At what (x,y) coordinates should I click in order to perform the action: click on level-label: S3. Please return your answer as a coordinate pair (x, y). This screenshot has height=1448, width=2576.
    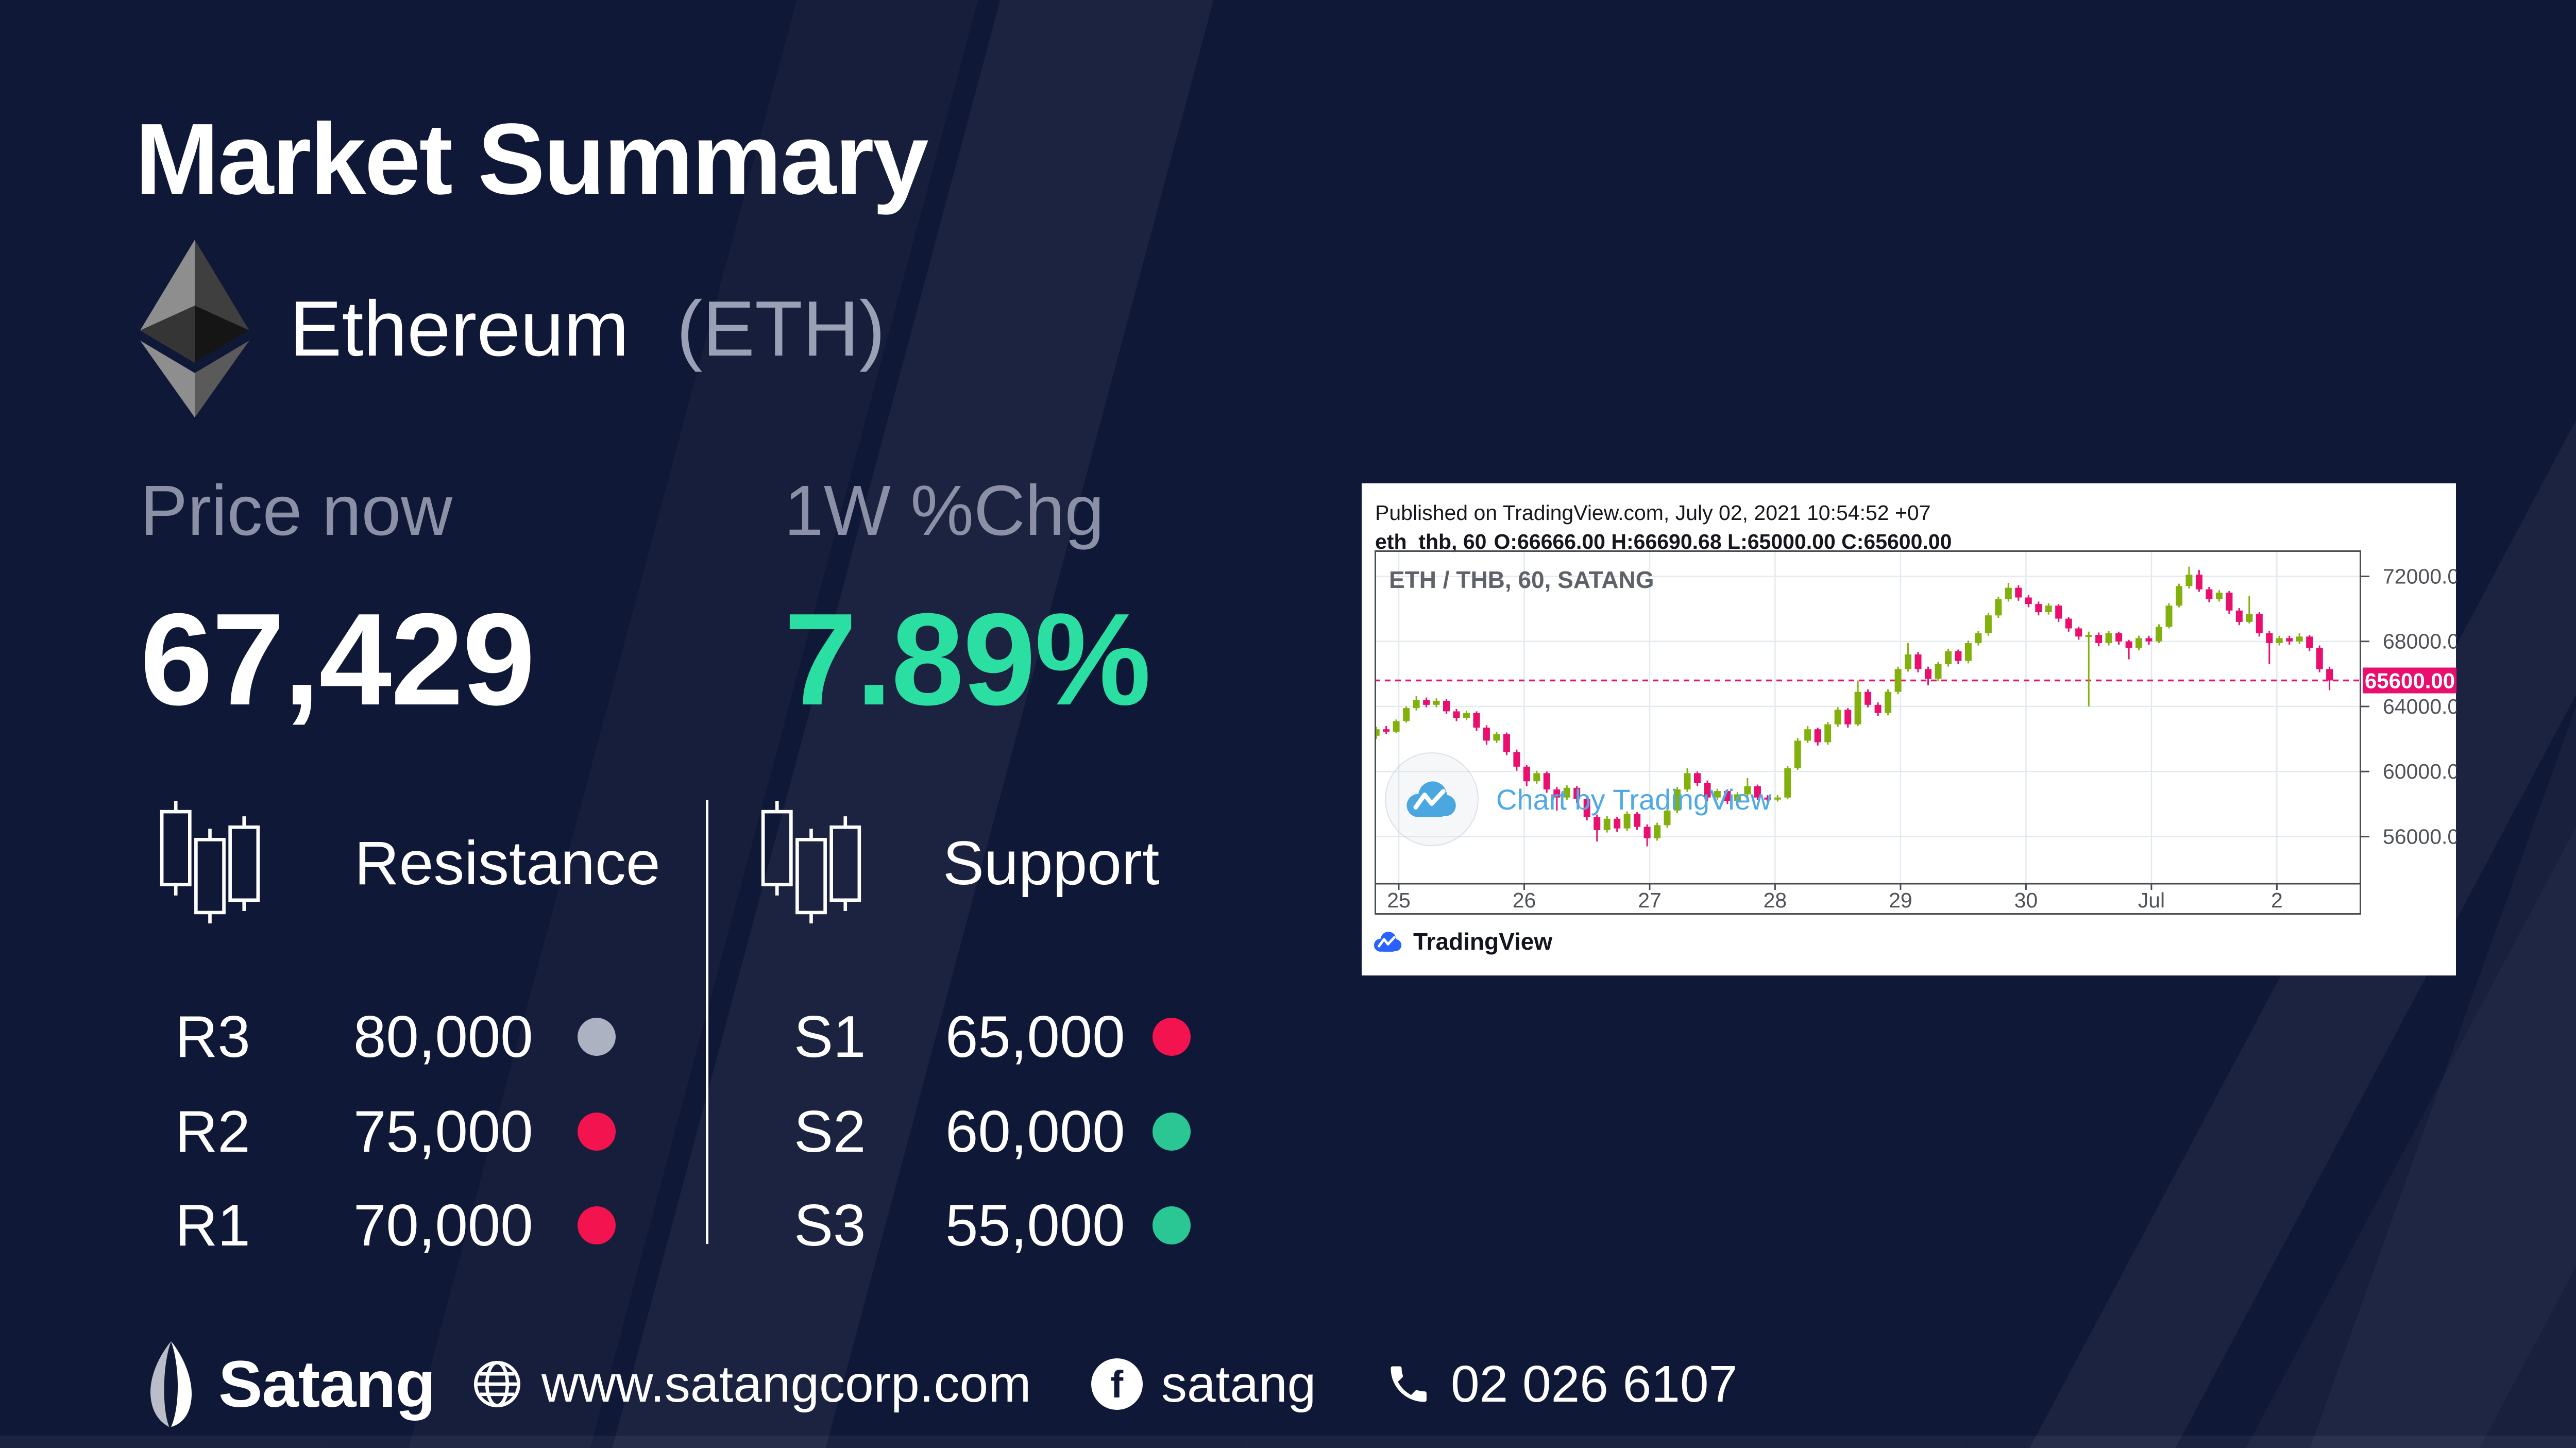
    Looking at the image, I should click on (830, 1225).